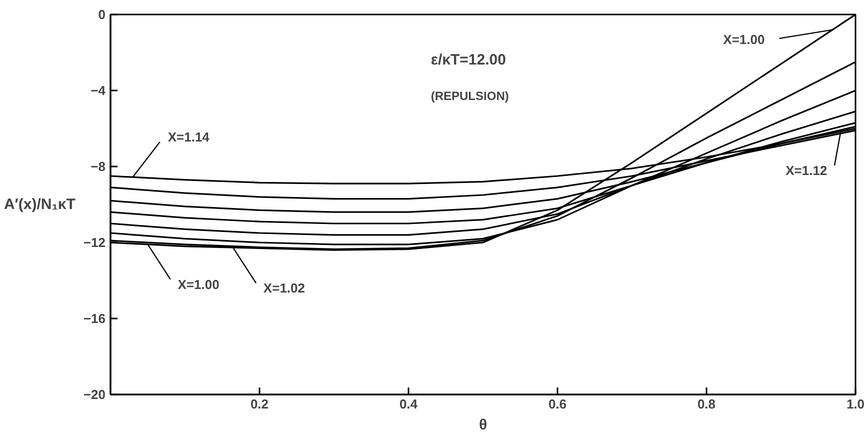 The width and height of the screenshot is (867, 436). I want to click on x-tick-label: 0.8, so click(706, 404).